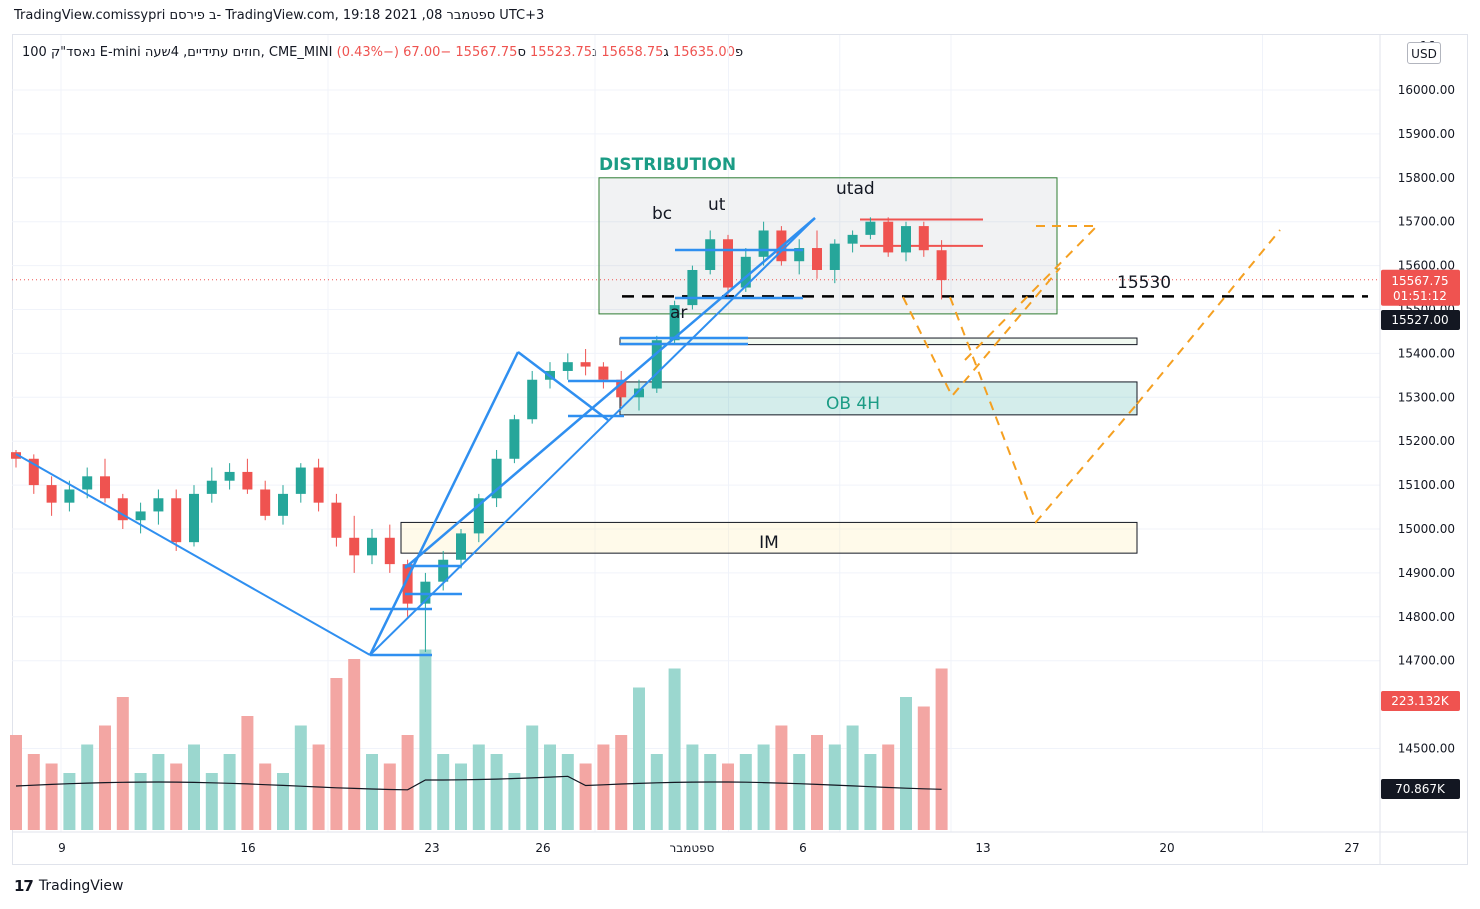 This screenshot has height=909, width=1480. Describe the element at coordinates (981, 332) in the screenshot. I see `projection-path-a` at that location.